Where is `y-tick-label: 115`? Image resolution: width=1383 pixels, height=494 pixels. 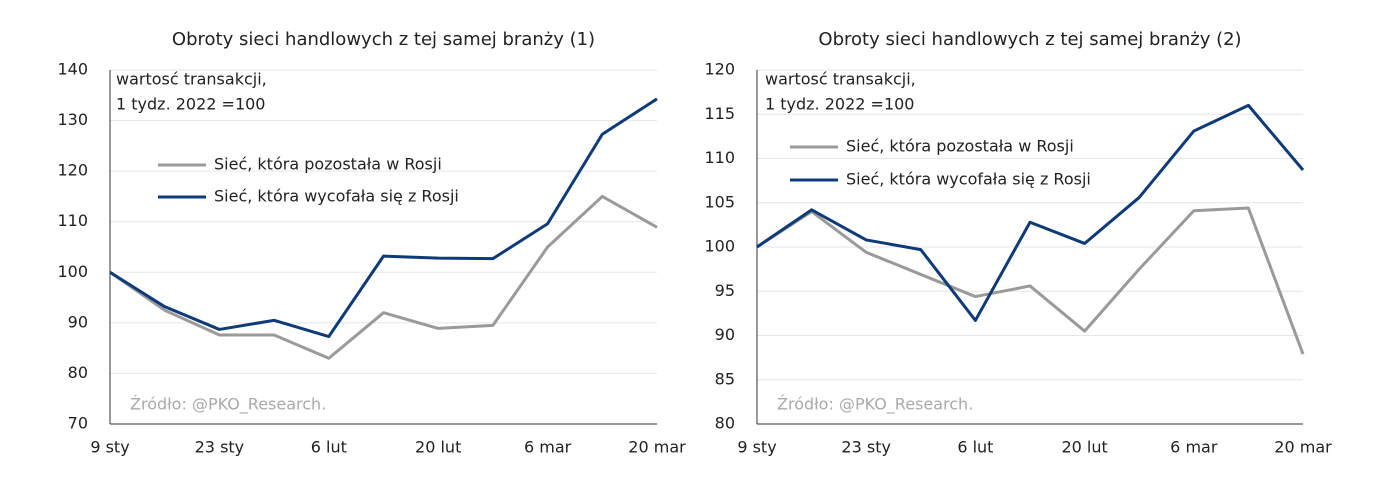 y-tick-label: 115 is located at coordinates (719, 113).